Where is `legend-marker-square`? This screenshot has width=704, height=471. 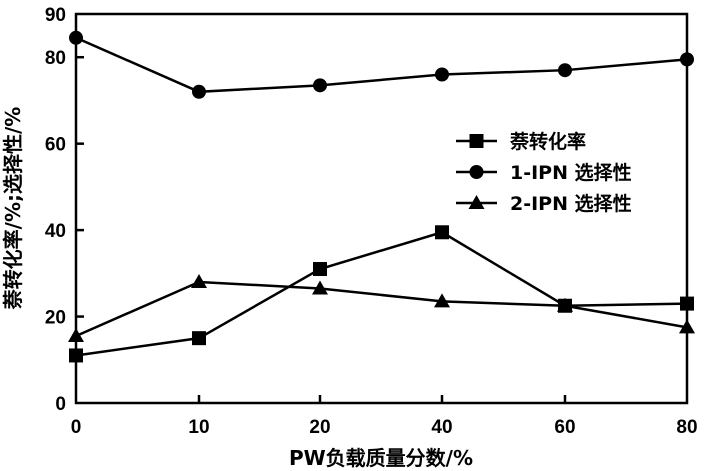
legend-marker-square is located at coordinates (476, 141).